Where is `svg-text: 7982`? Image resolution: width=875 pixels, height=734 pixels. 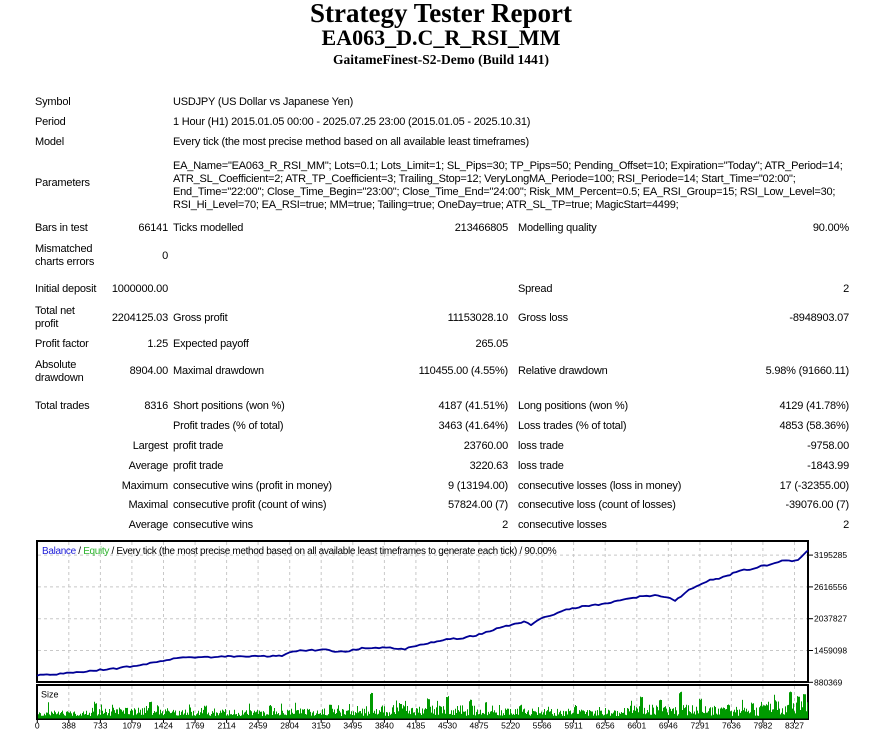 svg-text: 7982 is located at coordinates (762, 726).